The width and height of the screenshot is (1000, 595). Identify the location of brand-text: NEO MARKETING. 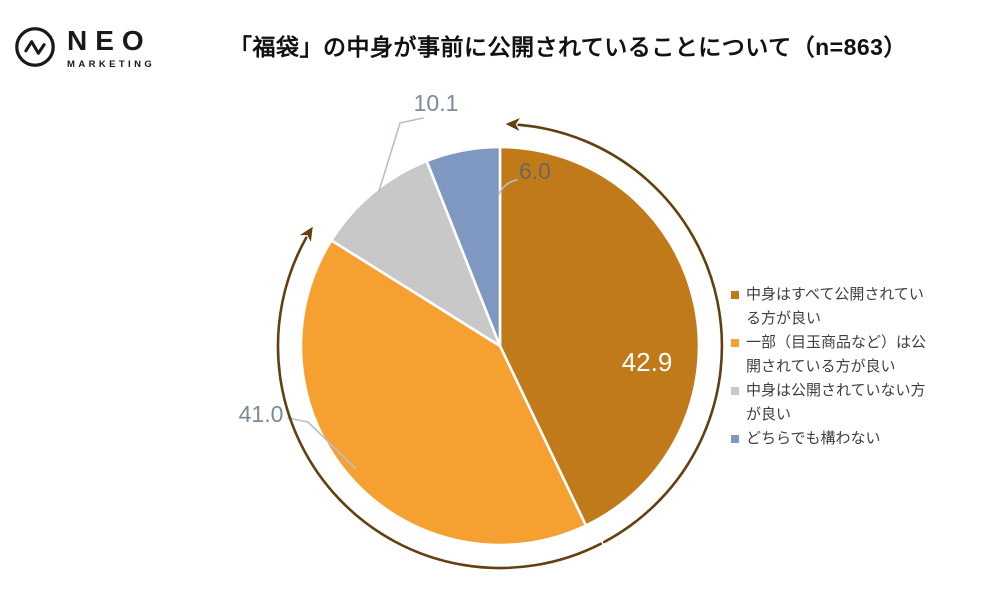
(111, 47).